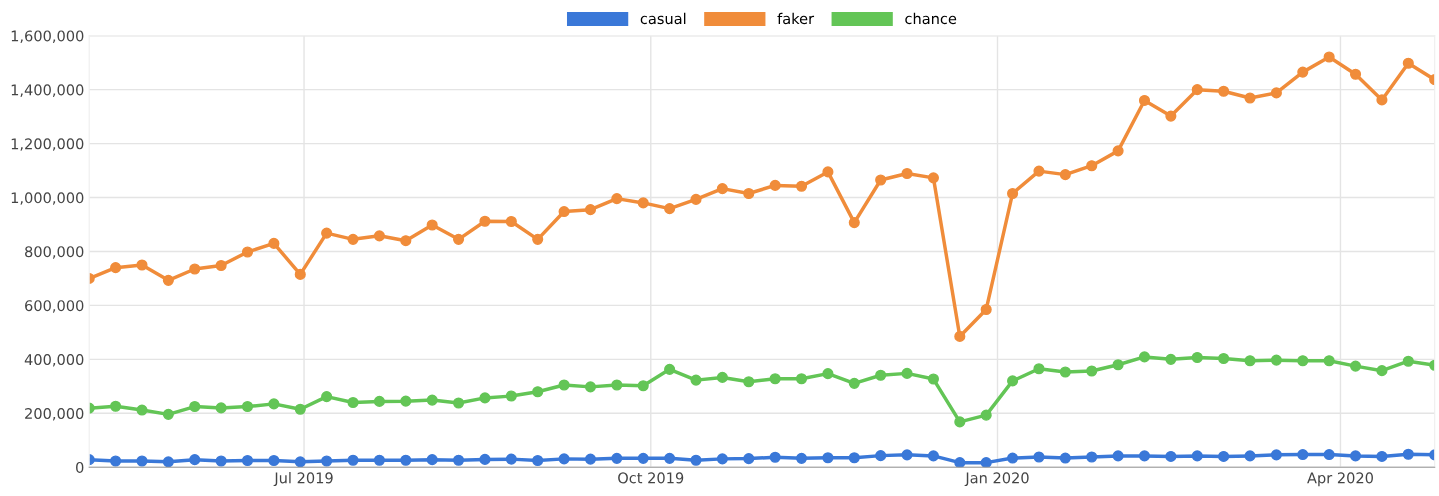 This screenshot has height=496, width=1439. What do you see at coordinates (54, 360) in the screenshot?
I see `y-tick-label: 400,000` at bounding box center [54, 360].